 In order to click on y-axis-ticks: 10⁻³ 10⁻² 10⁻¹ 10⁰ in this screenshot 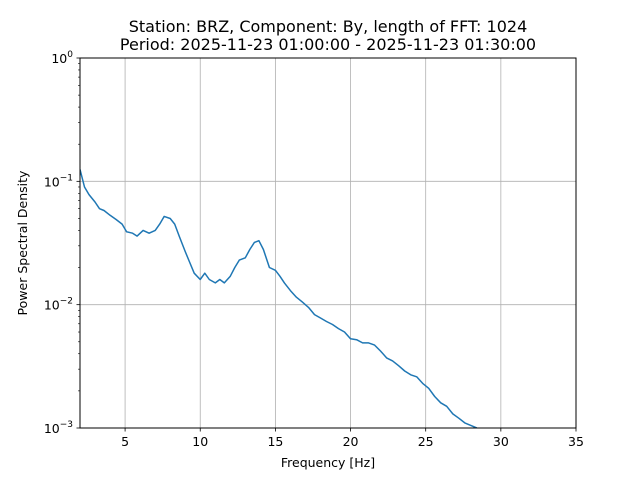, I will do `click(62, 243)`.